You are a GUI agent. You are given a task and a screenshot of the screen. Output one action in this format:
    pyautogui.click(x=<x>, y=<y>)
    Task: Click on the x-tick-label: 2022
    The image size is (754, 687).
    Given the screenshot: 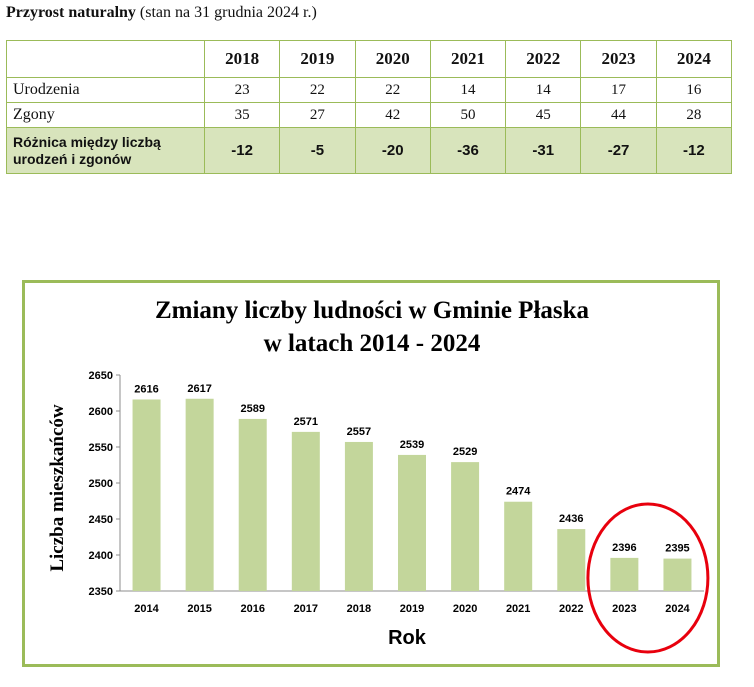 What is the action you would take?
    pyautogui.click(x=571, y=609)
    